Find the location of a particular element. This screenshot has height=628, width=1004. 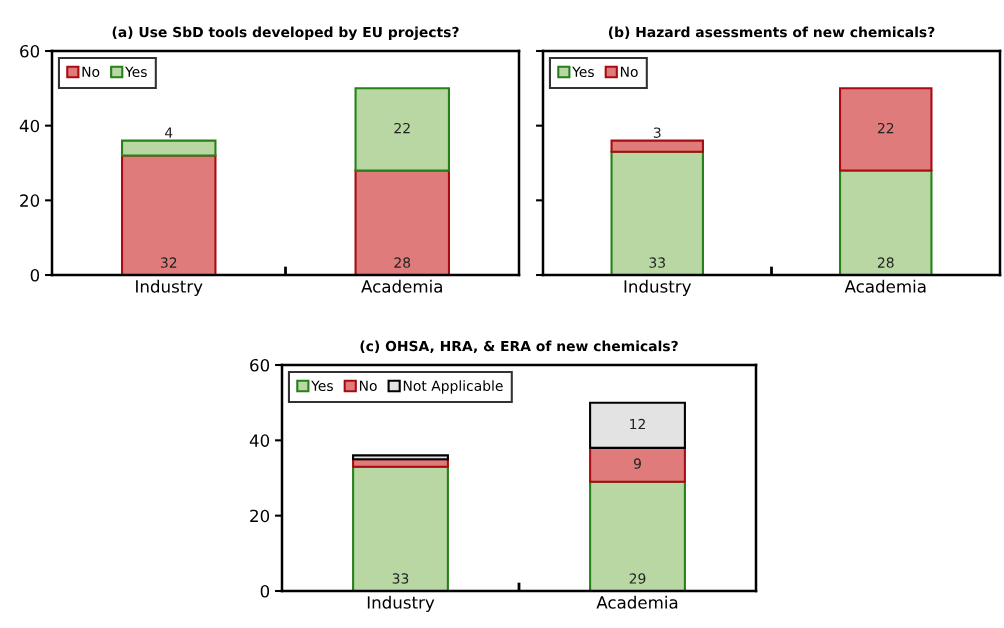

data-label: 12 is located at coordinates (637, 424).